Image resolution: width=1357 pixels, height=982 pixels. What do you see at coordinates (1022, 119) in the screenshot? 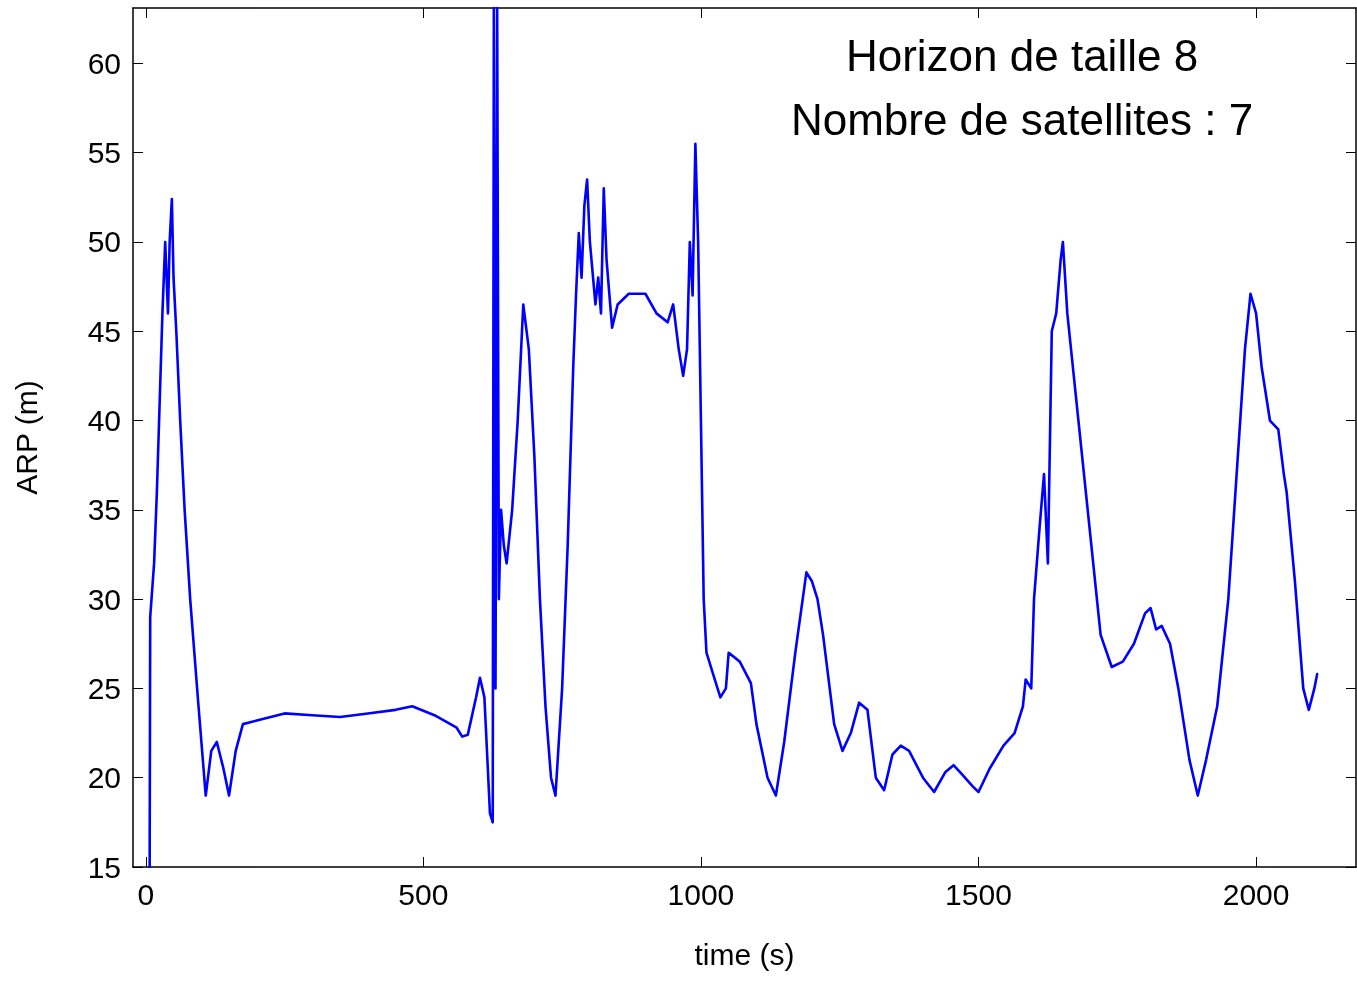
I see `annotation: Nombre de satellites : 7` at bounding box center [1022, 119].